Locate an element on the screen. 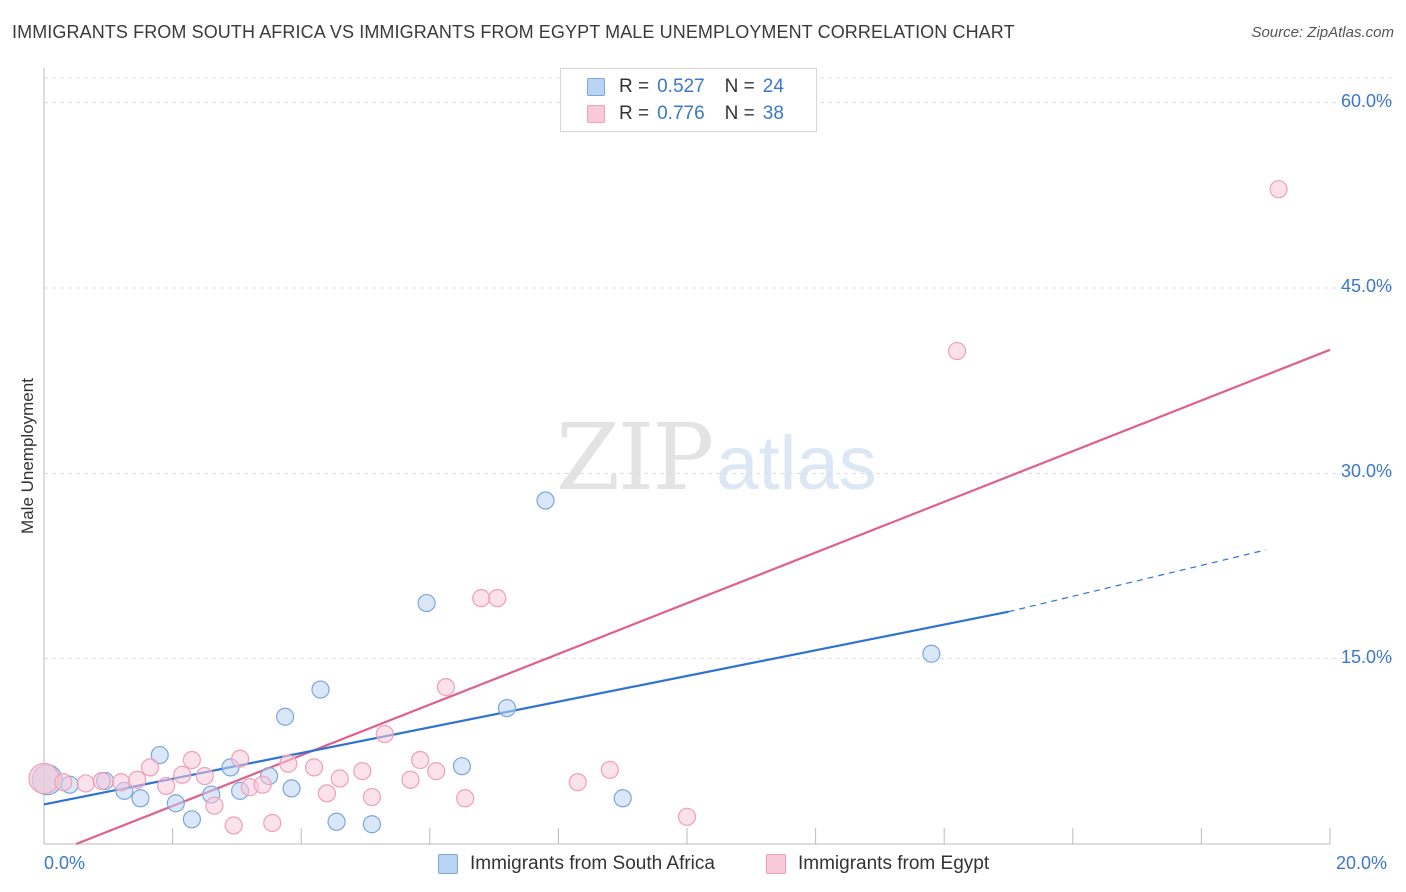 This screenshot has height=892, width=1406. series-swatch-egypt is located at coordinates (776, 864).